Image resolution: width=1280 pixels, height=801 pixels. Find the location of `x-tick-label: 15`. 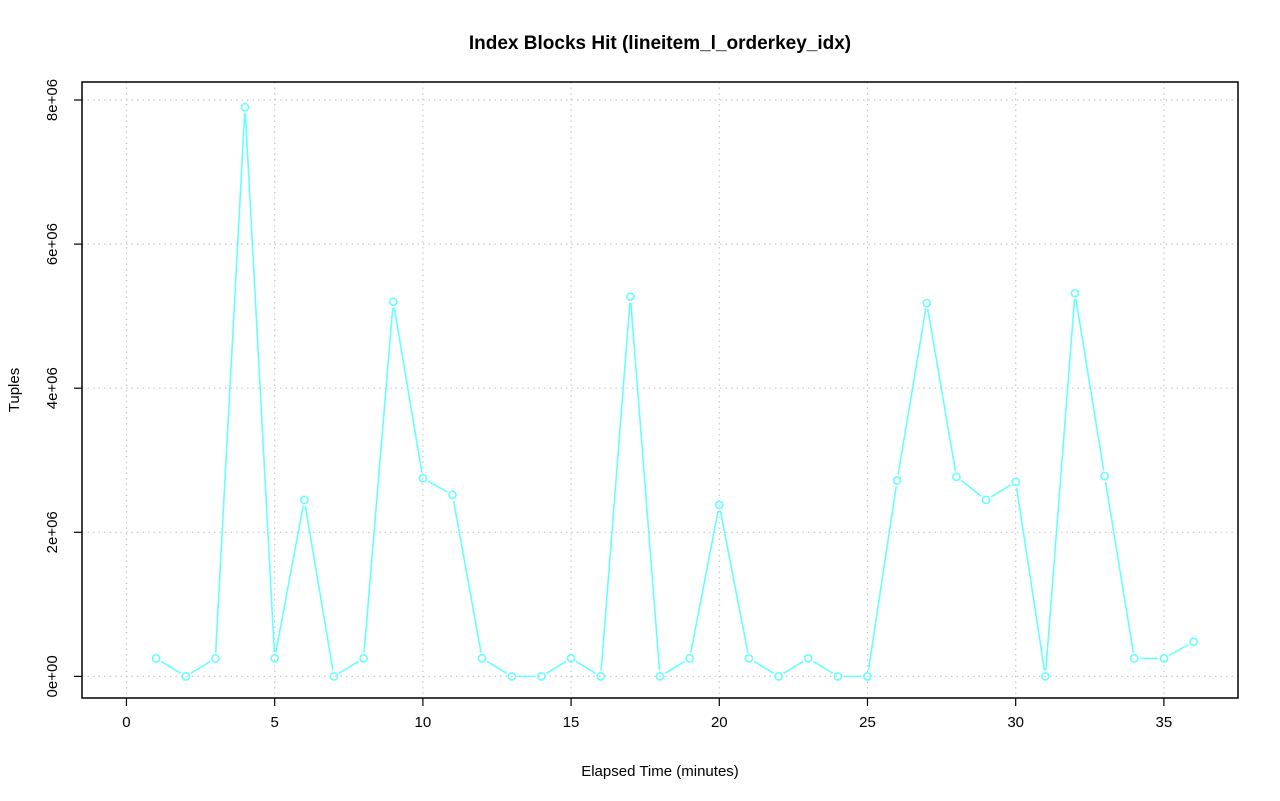

x-tick-label: 15 is located at coordinates (571, 722).